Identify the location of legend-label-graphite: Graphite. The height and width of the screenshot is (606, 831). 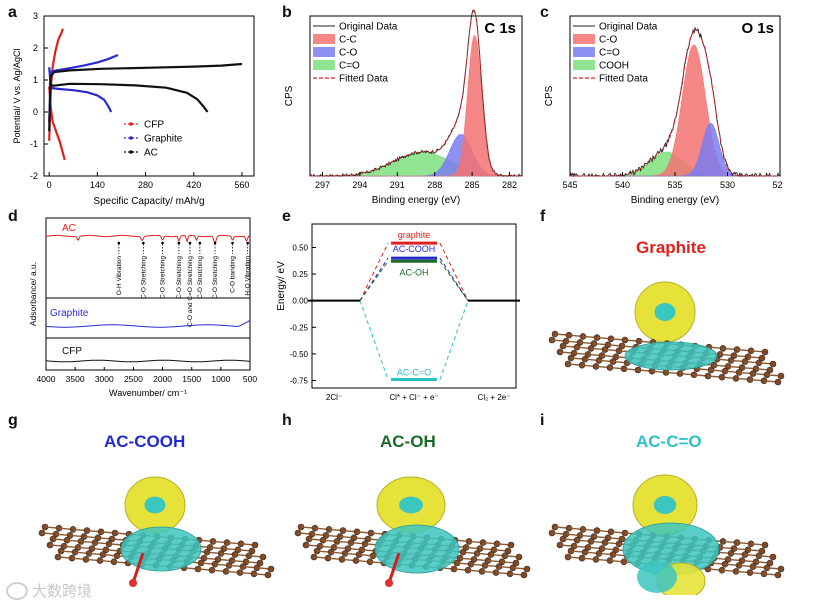
(163, 139).